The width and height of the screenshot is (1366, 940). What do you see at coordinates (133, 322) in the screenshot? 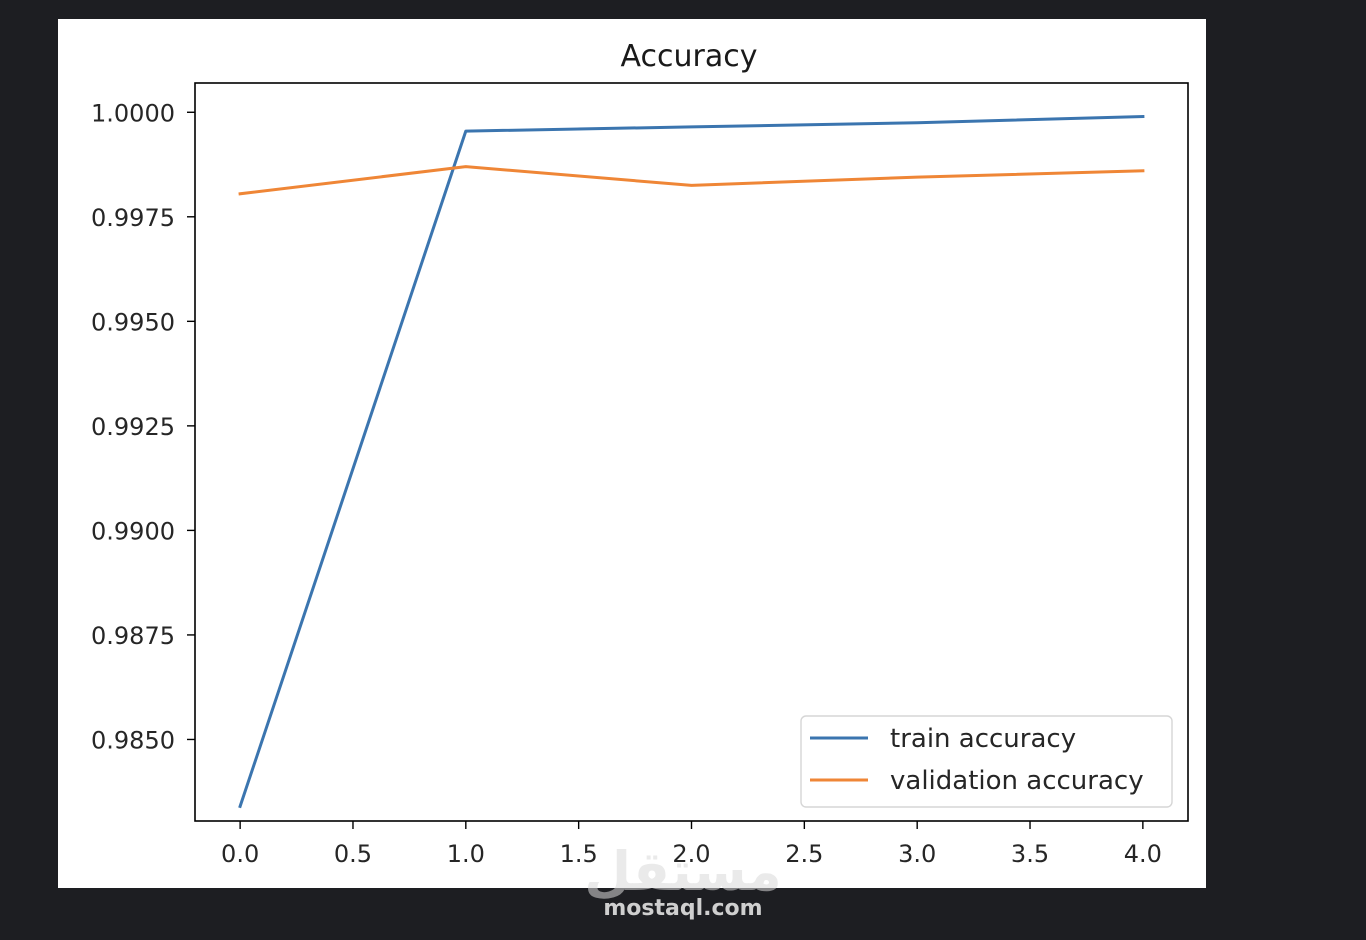
I see `y-tick-label: 0.9950` at bounding box center [133, 322].